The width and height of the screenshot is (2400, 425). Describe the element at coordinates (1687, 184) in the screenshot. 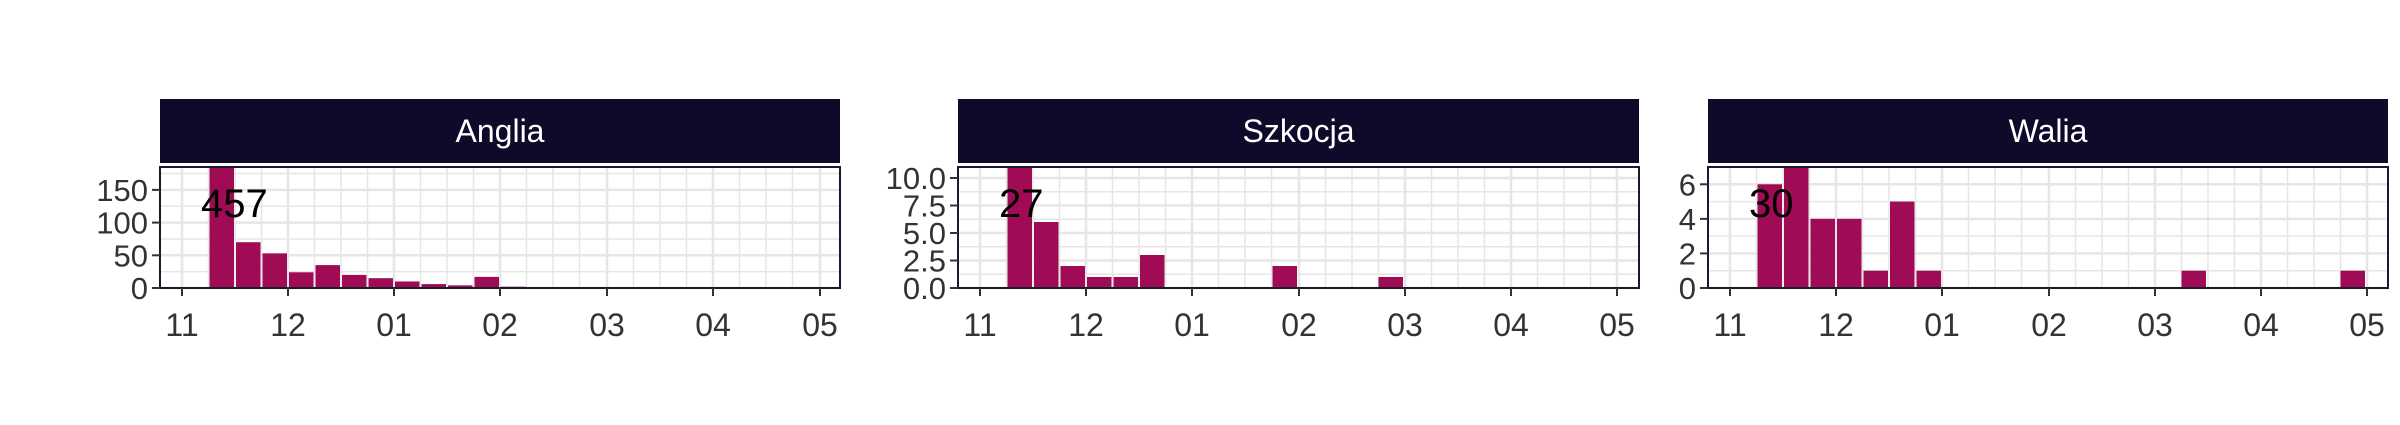

I see `y-tick-label: 6` at that location.